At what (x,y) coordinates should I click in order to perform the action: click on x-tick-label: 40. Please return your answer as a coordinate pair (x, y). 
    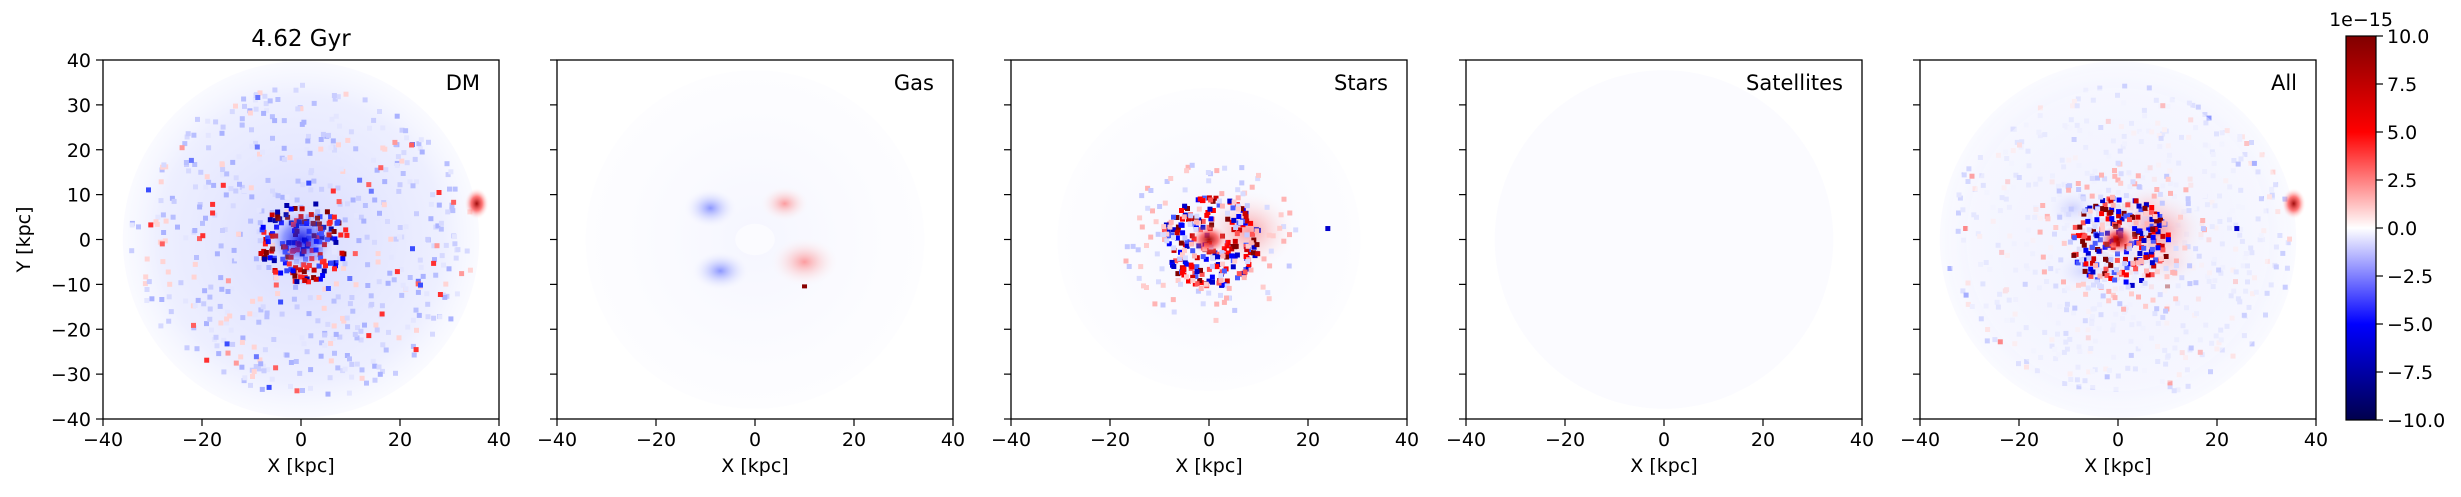
    Looking at the image, I should click on (499, 440).